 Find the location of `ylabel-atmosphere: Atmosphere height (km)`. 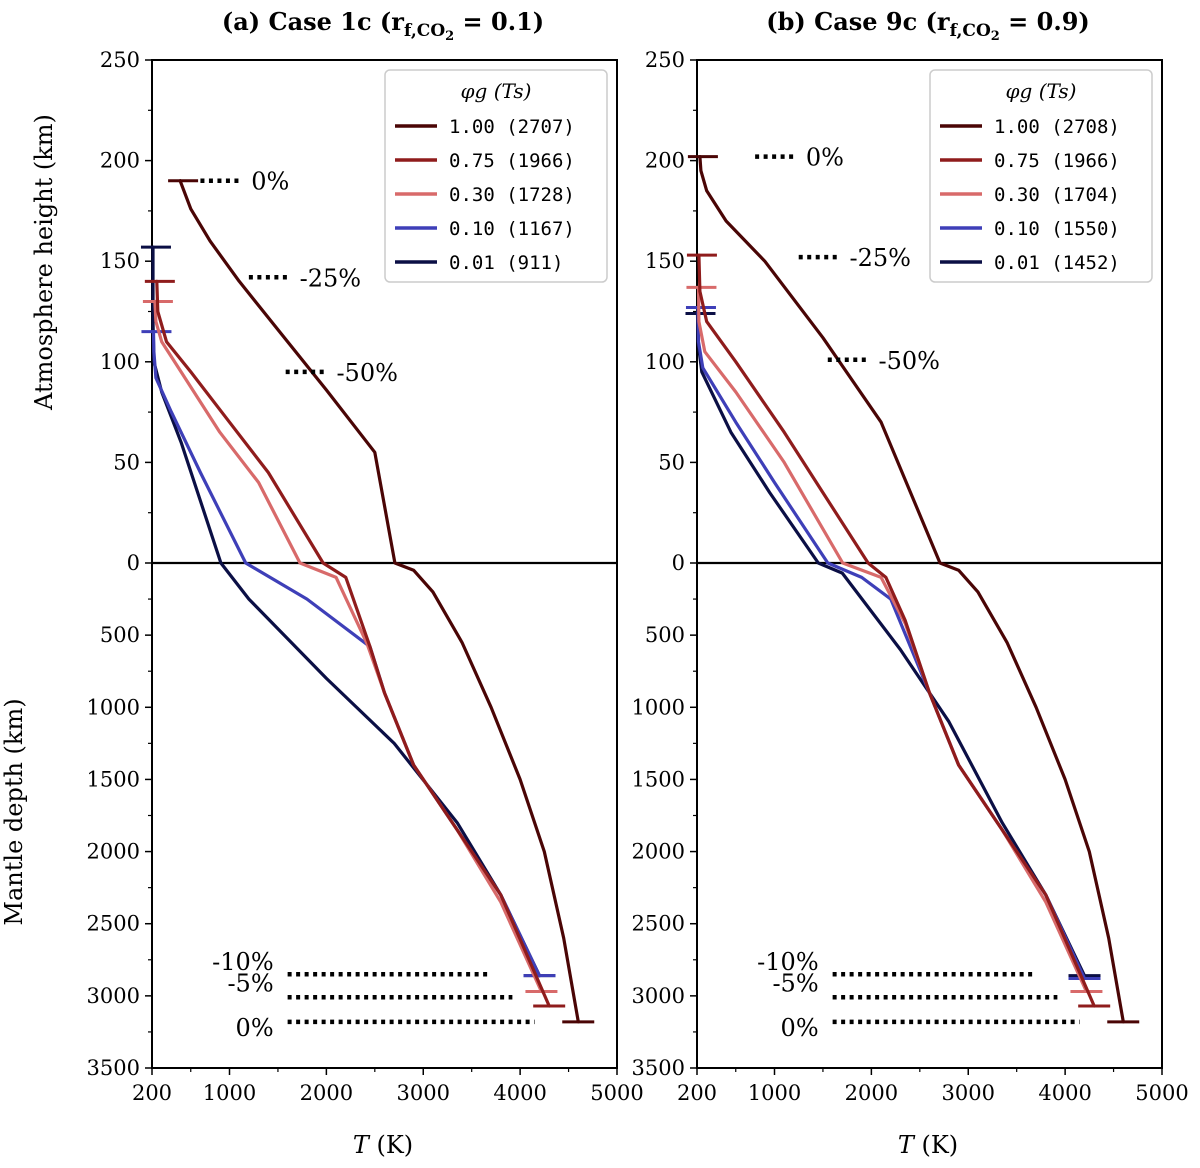

ylabel-atmosphere: Atmosphere height (km) is located at coordinates (44, 262).